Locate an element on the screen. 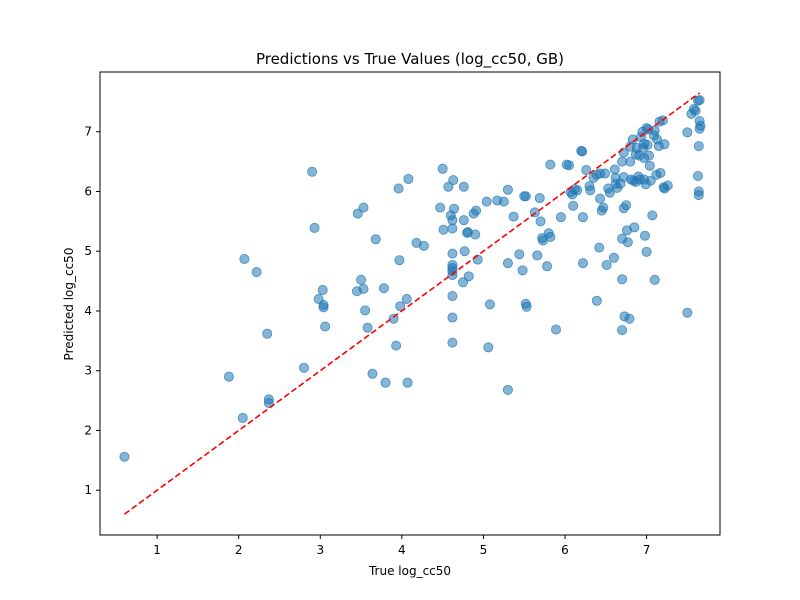  y-tick-label: 5 is located at coordinates (88, 251).